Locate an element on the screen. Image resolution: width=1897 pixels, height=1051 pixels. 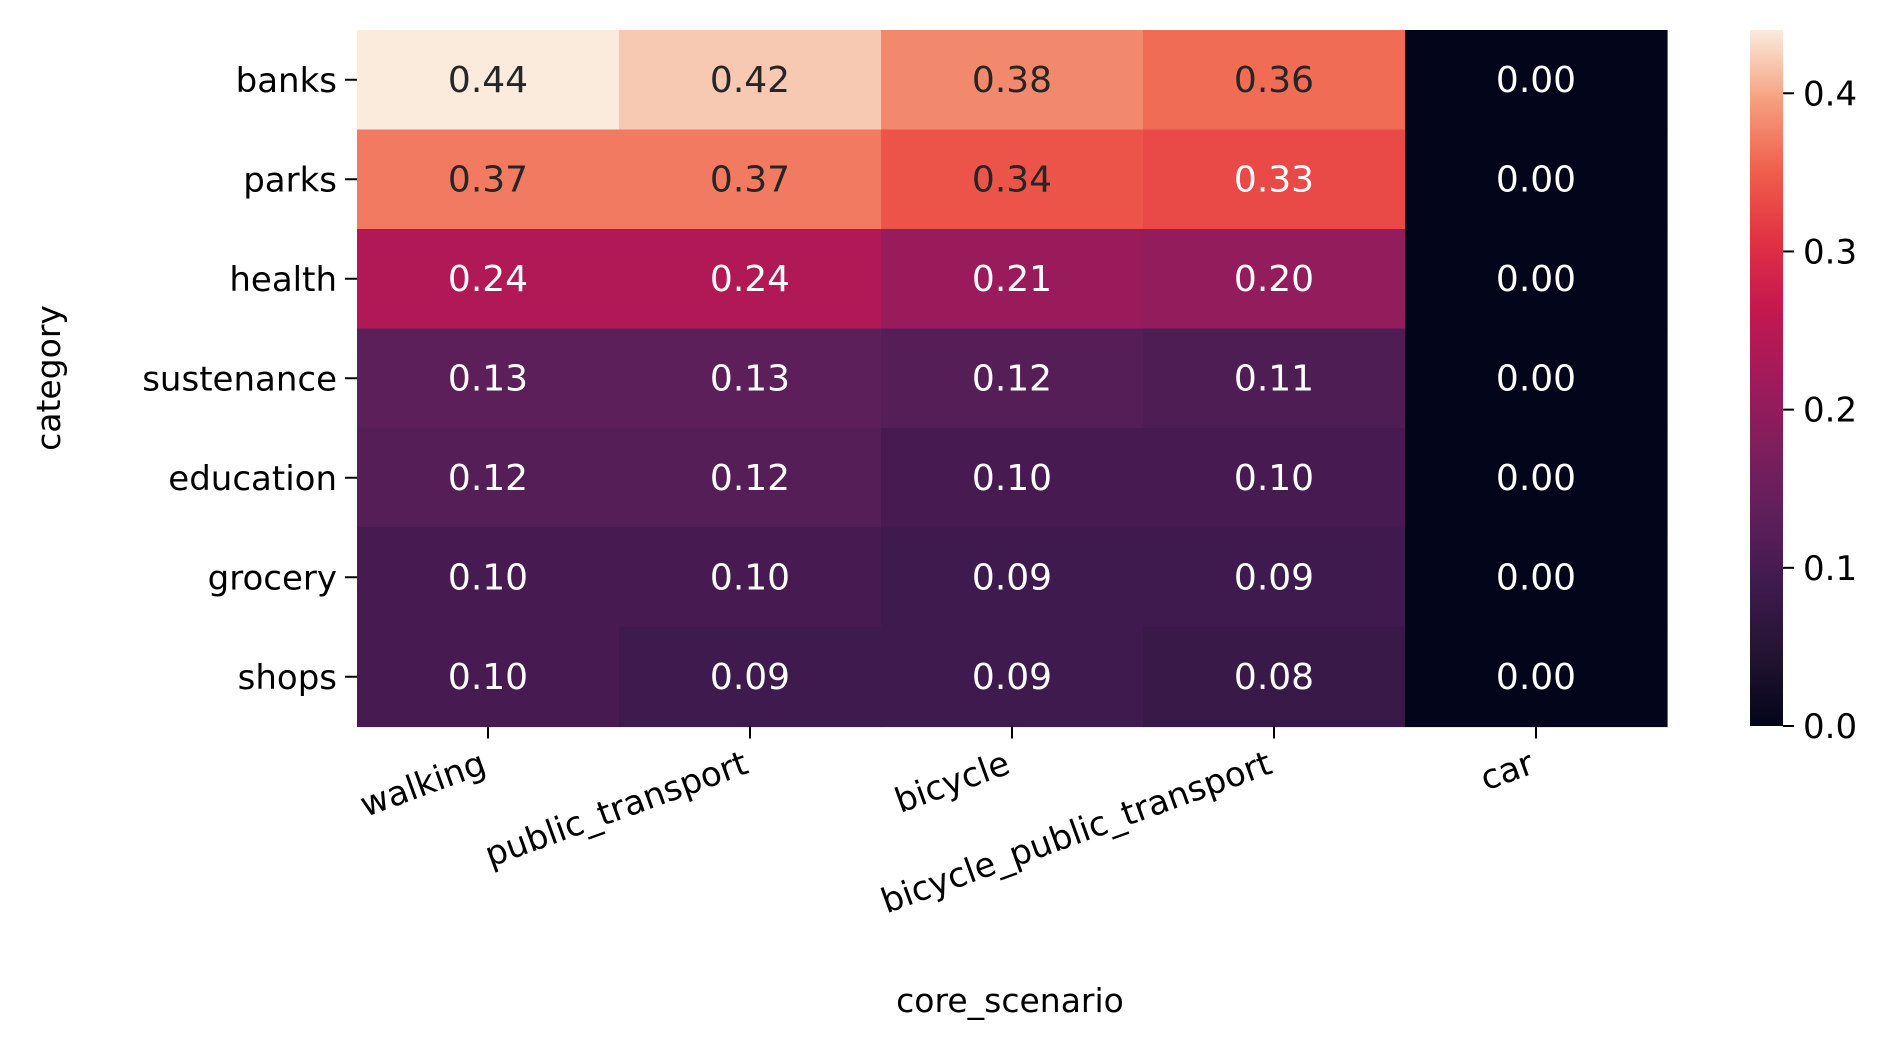
cell-value-label: 0.20 is located at coordinates (1274, 279).